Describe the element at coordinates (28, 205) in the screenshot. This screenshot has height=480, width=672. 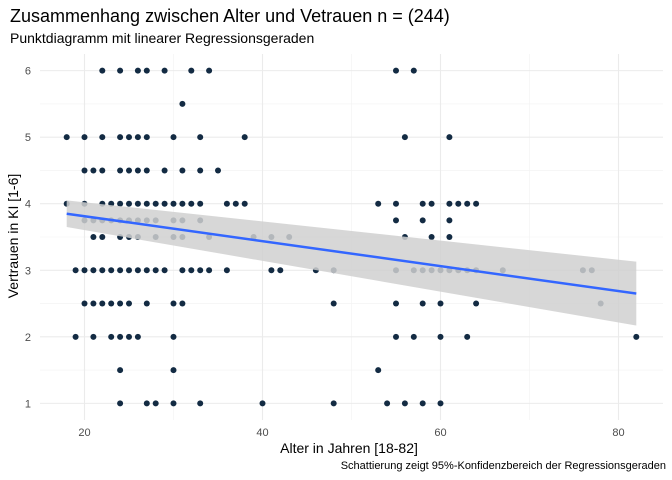
I see `y-tick-label: 4` at that location.